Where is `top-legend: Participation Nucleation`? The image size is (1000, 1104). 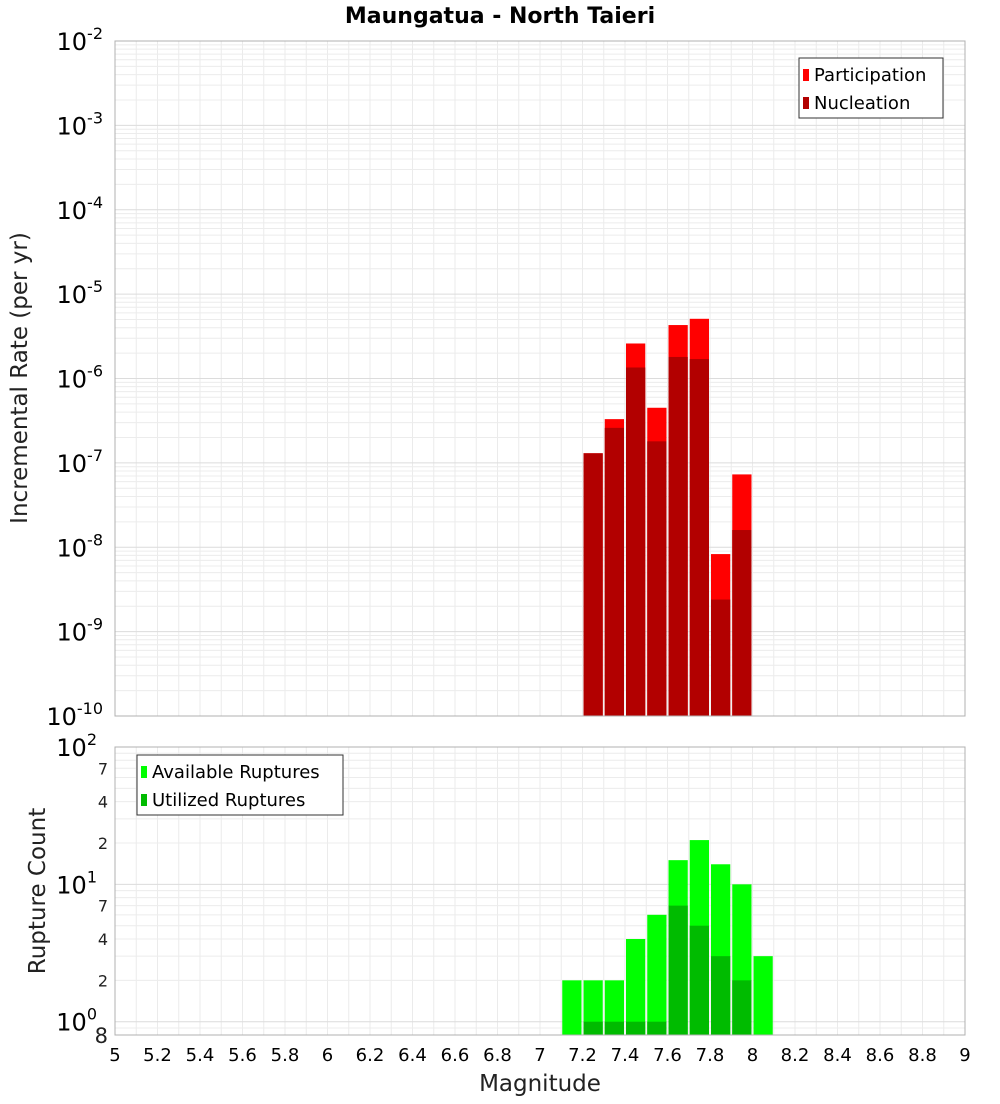 top-legend: Participation Nucleation is located at coordinates (871, 88).